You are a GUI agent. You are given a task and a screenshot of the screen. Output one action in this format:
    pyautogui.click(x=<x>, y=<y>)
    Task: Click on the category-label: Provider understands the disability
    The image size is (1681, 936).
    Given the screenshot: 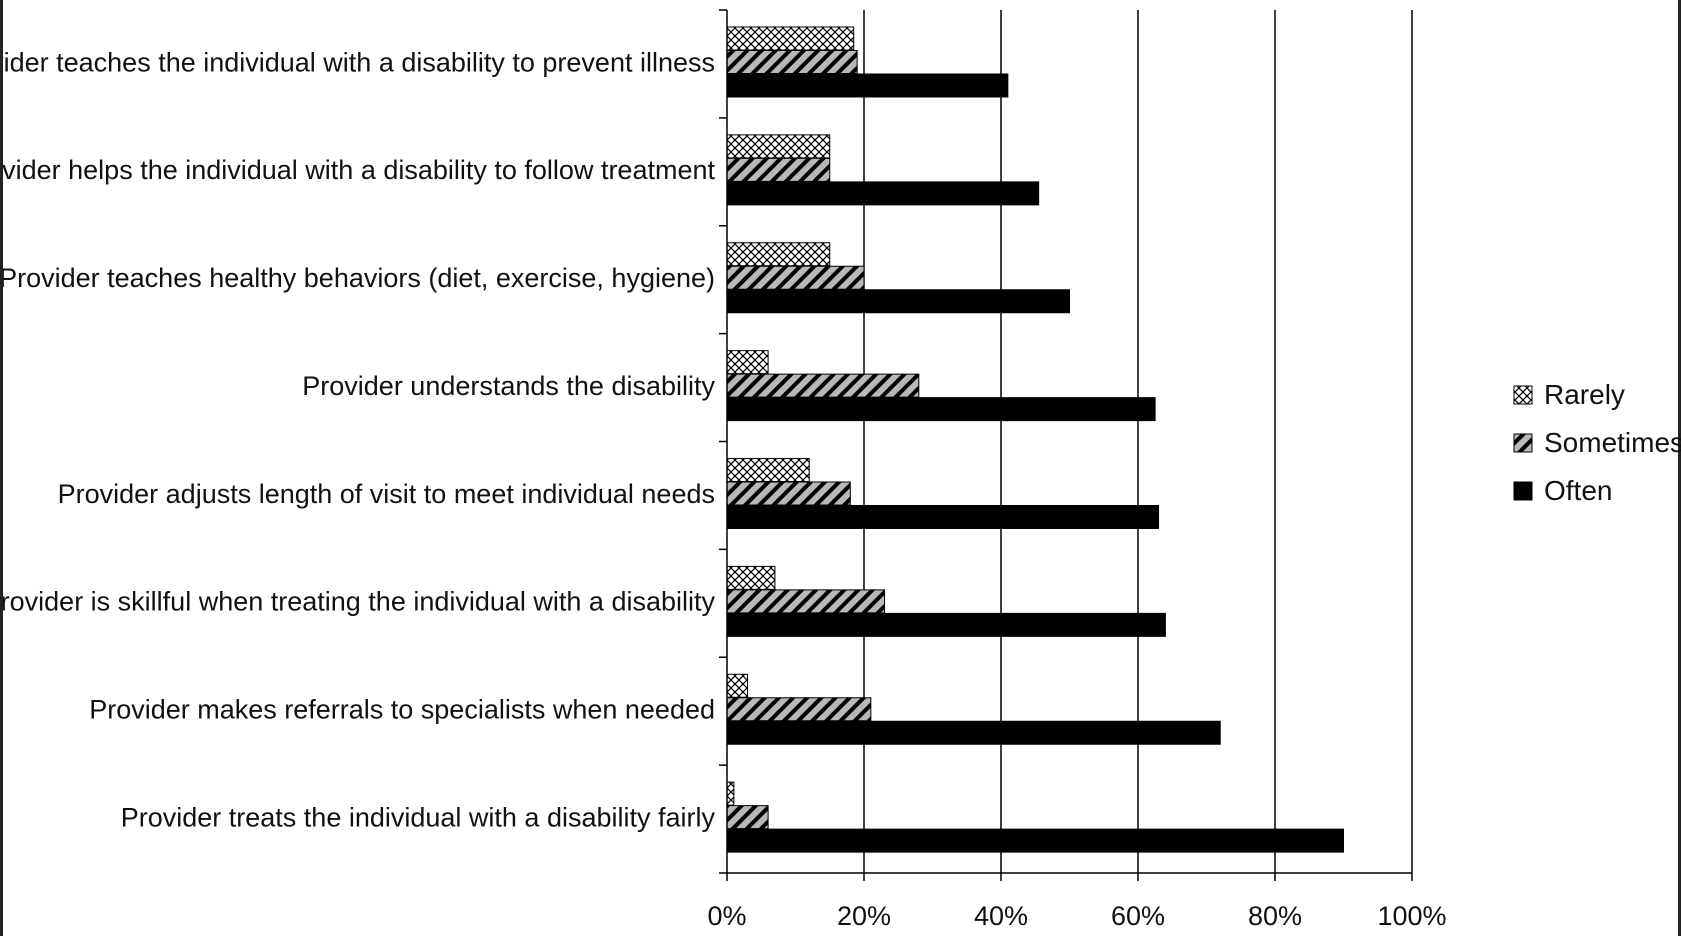 What is the action you would take?
    pyautogui.click(x=508, y=386)
    